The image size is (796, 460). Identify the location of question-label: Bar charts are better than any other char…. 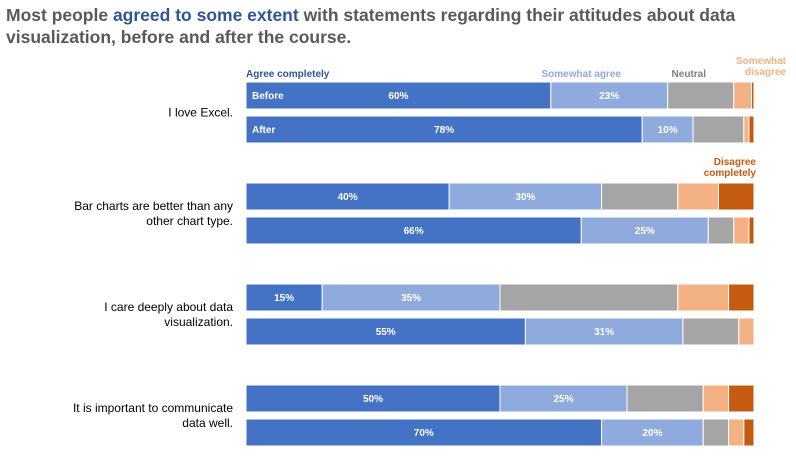
(153, 213).